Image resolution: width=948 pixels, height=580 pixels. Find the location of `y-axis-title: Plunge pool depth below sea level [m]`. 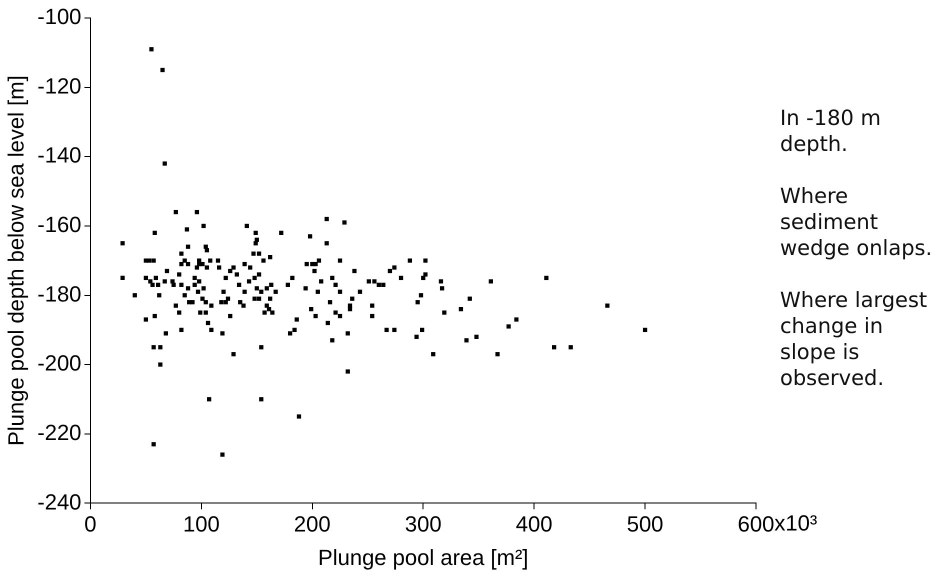

y-axis-title: Plunge pool depth below sea level [m] is located at coordinates (15, 260).